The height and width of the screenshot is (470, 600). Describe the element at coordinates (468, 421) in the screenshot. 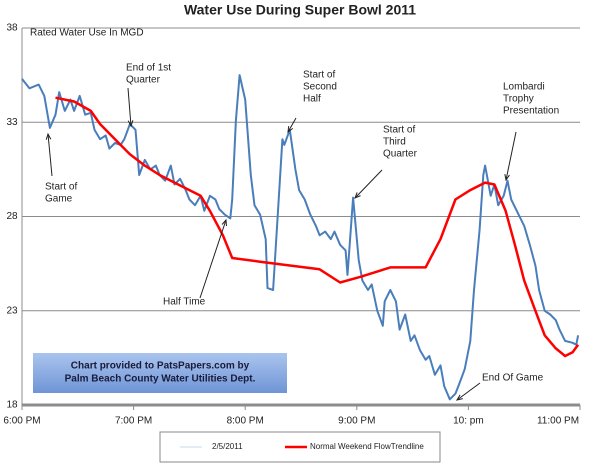

I see `x-tick-label: 10: pm` at that location.